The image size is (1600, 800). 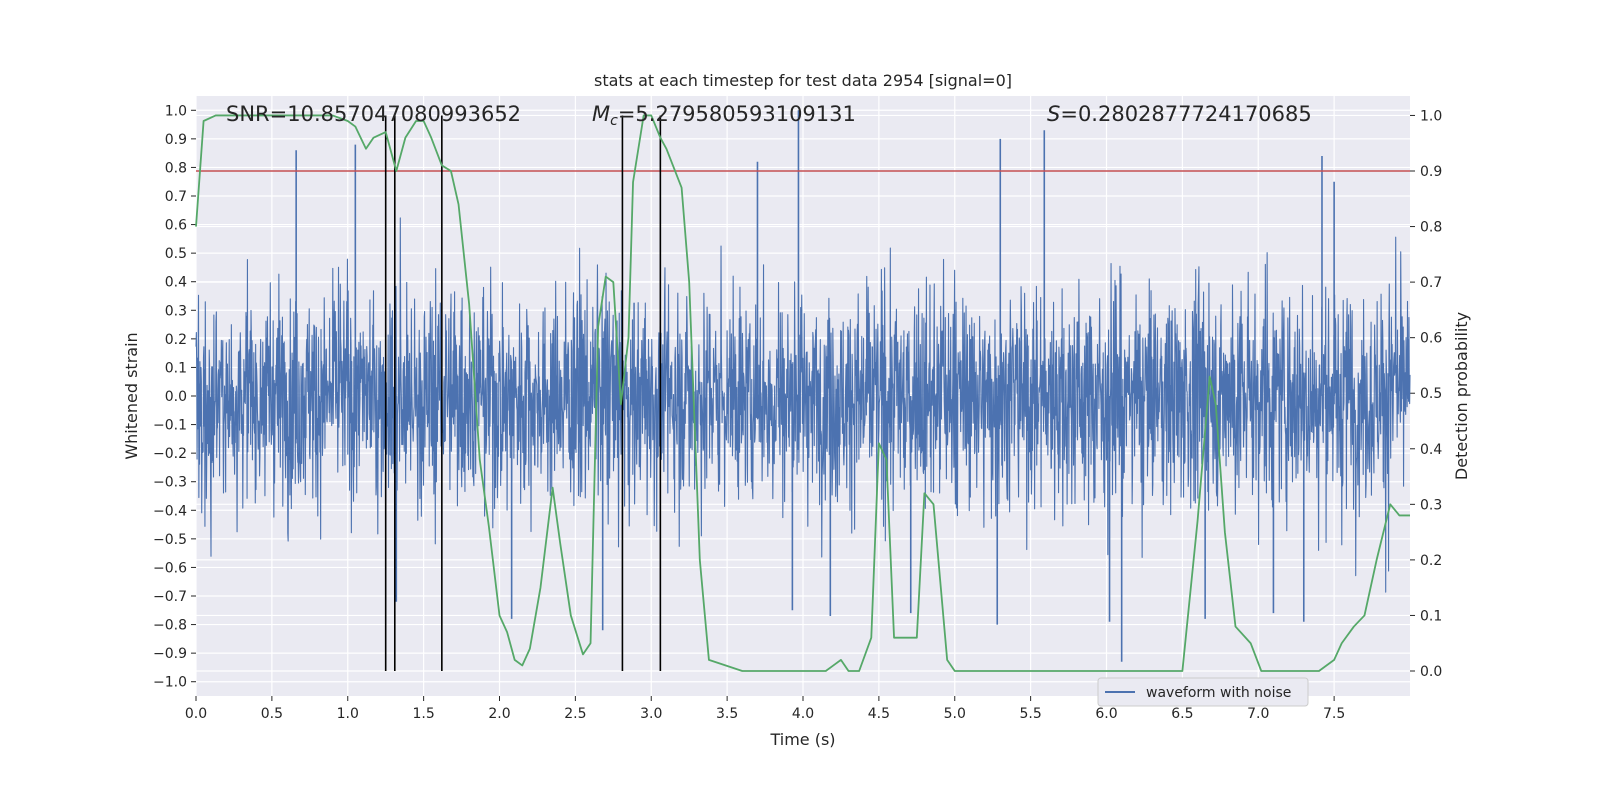 What do you see at coordinates (170, 454) in the screenshot?
I see `y-tick-label-left: −0.2` at bounding box center [170, 454].